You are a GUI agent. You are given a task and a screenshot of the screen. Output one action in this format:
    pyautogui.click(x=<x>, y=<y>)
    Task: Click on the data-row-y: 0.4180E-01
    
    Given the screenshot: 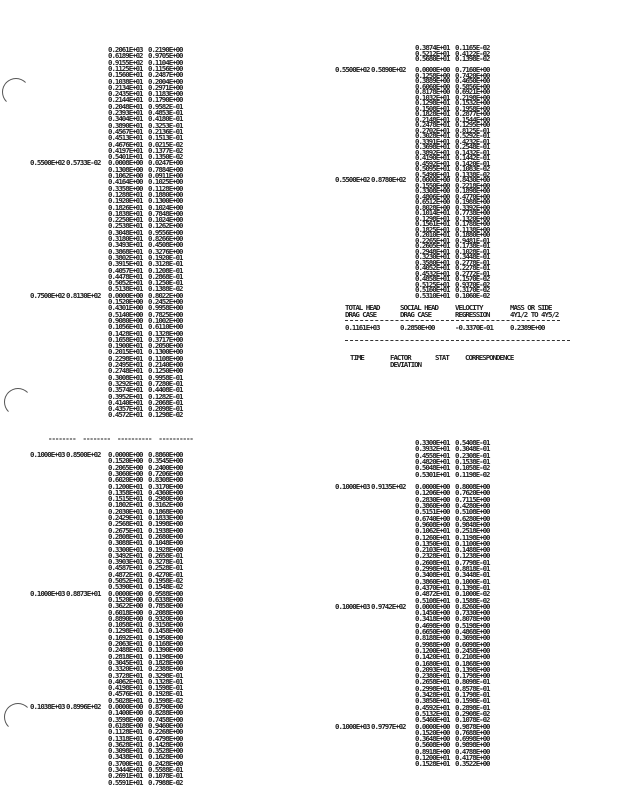 What is the action you would take?
    pyautogui.click(x=165, y=119)
    